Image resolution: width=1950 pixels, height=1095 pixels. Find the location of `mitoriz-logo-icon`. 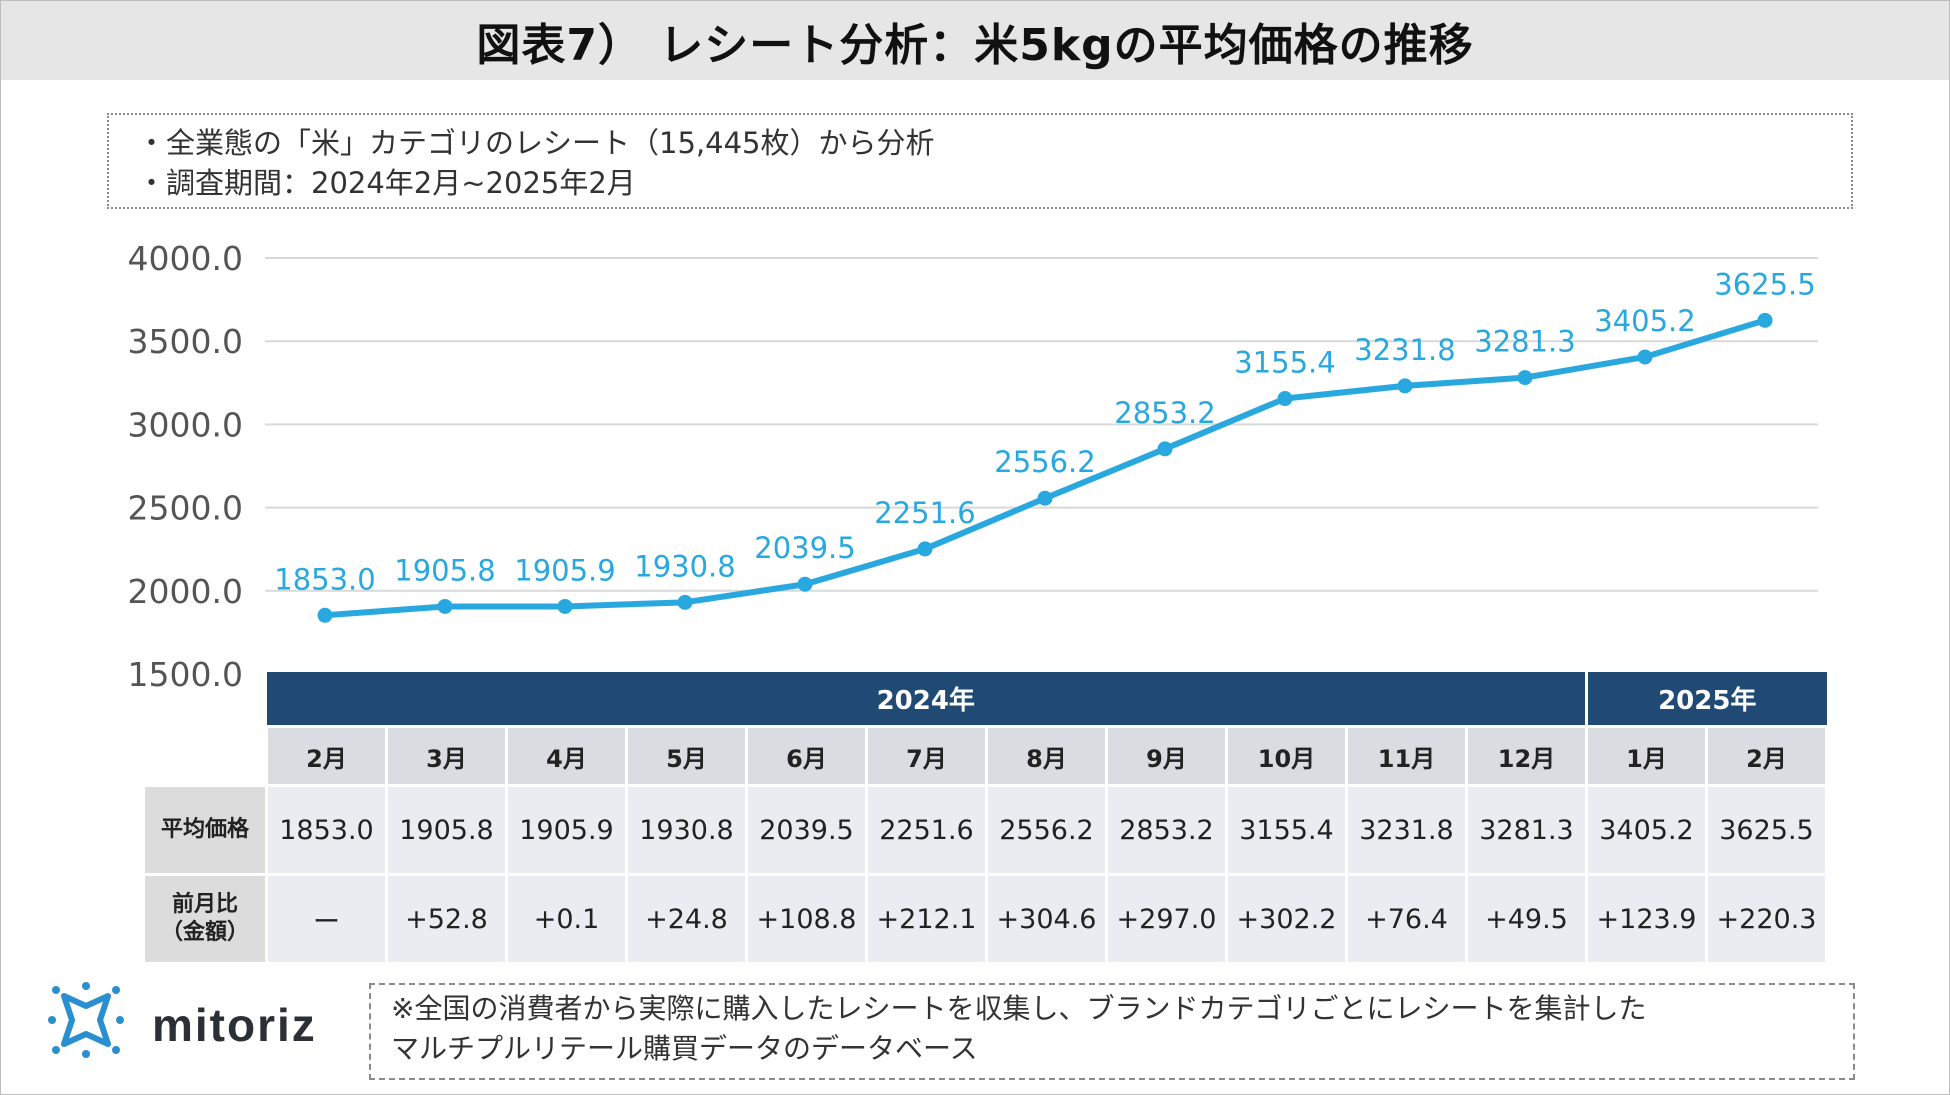

mitoriz-logo-icon is located at coordinates (86, 1020).